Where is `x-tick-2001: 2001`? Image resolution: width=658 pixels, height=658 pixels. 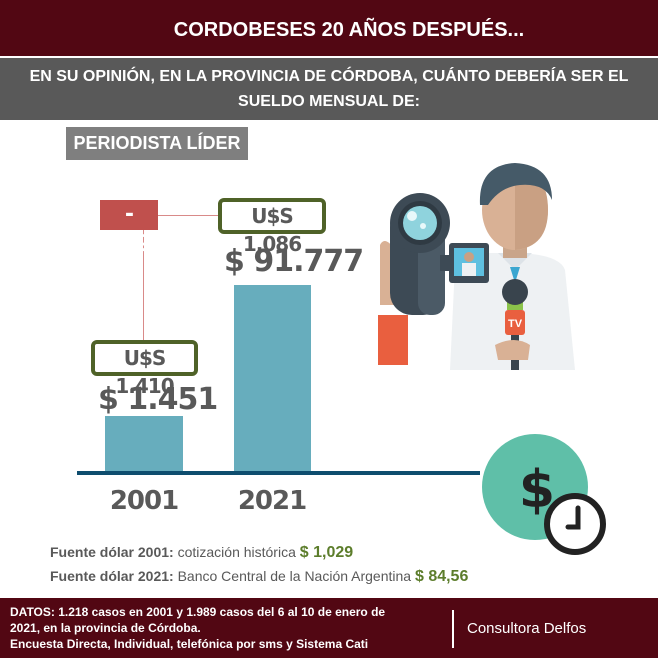
x-tick-2001: 2001 is located at coordinates (144, 501).